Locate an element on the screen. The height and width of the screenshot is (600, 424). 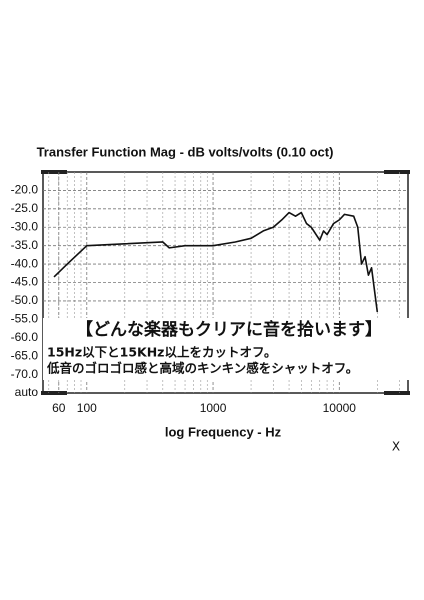
curve-layer is located at coordinates (216, 262).